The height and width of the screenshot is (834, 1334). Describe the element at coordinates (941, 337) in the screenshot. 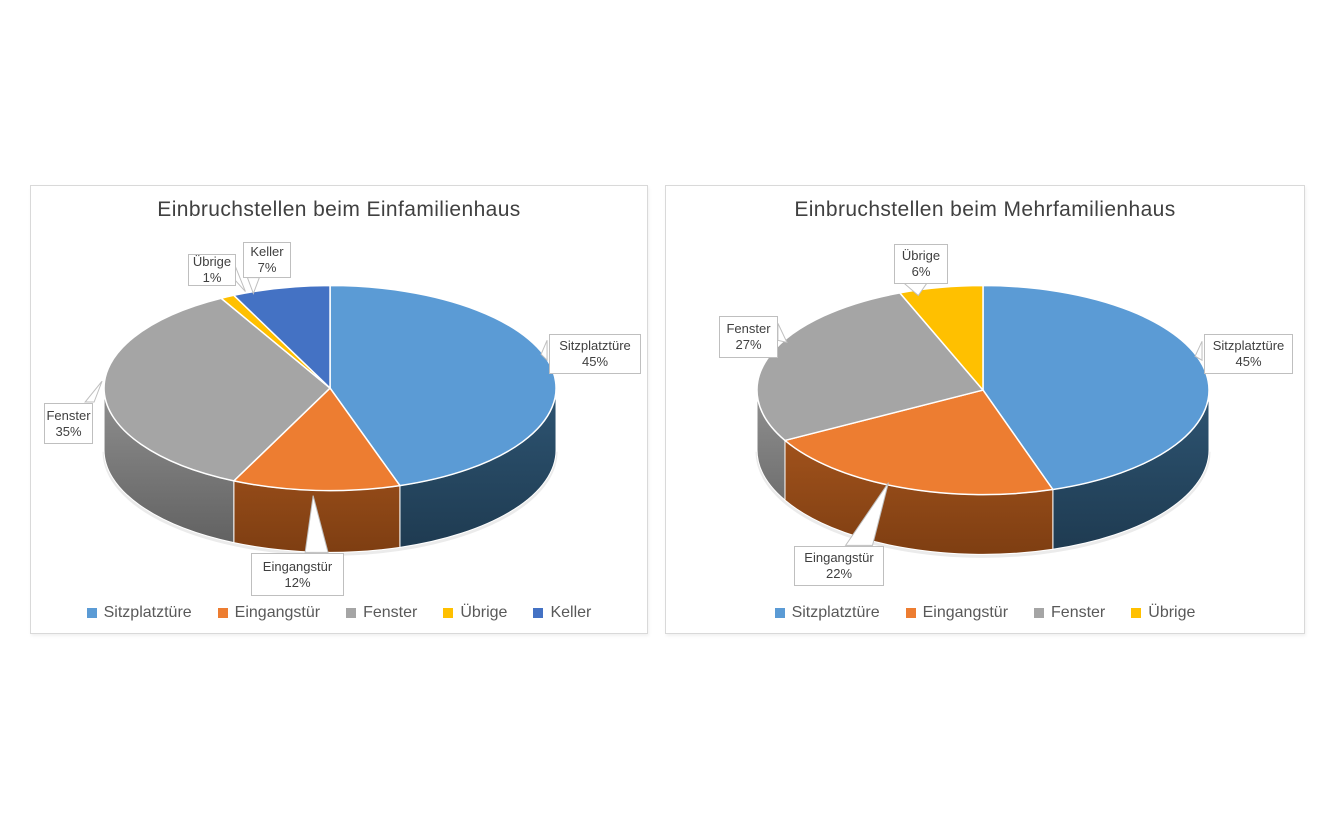

I see `pie-slice-übrige` at that location.